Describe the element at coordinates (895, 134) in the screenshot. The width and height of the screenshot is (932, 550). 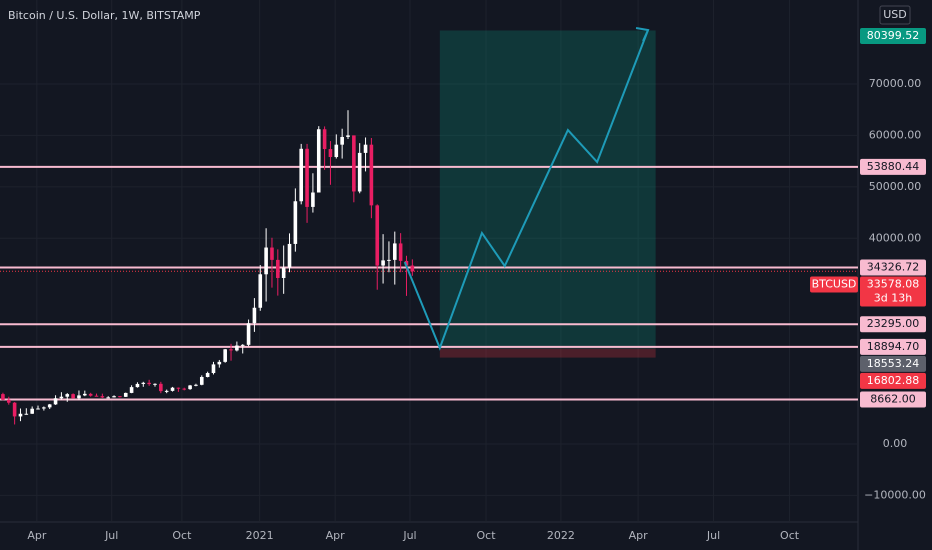
I see `y-tick-label: 60000.00` at that location.